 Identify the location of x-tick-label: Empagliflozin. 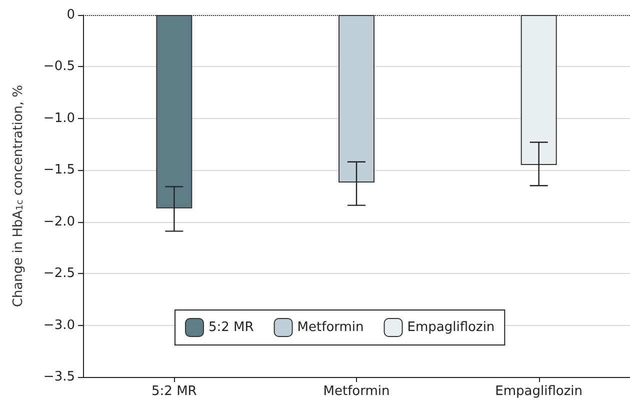
(539, 391).